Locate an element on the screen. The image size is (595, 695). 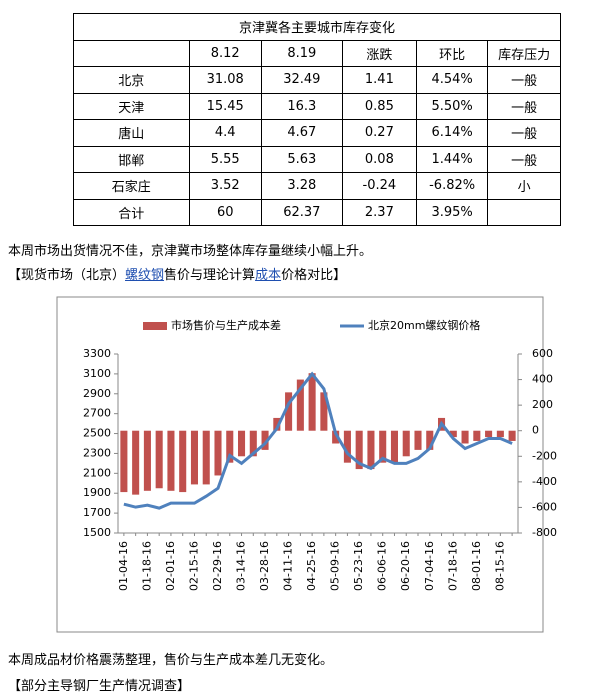
table-cell: 5.55 is located at coordinates (225, 159).